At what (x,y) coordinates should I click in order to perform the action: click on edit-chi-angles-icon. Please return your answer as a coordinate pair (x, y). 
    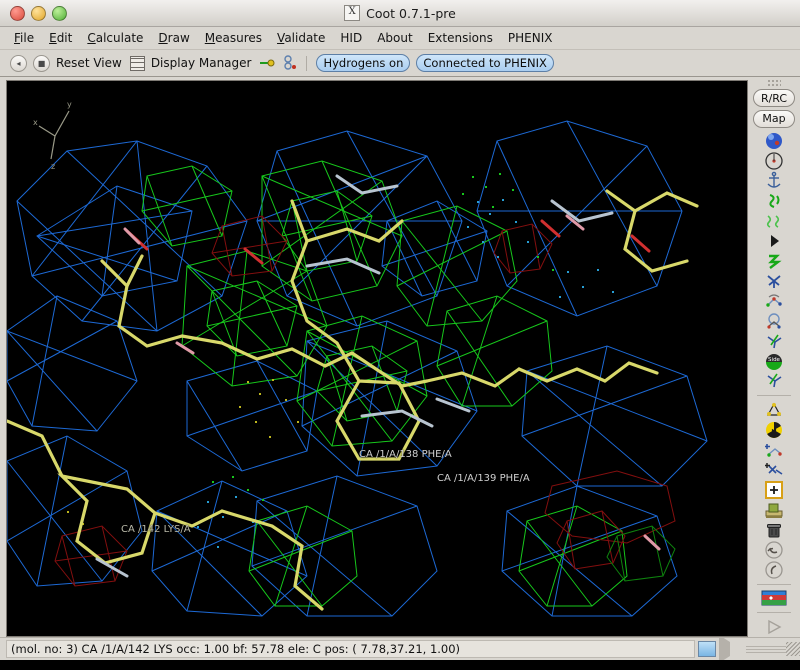
    Looking at the image, I should click on (774, 301).